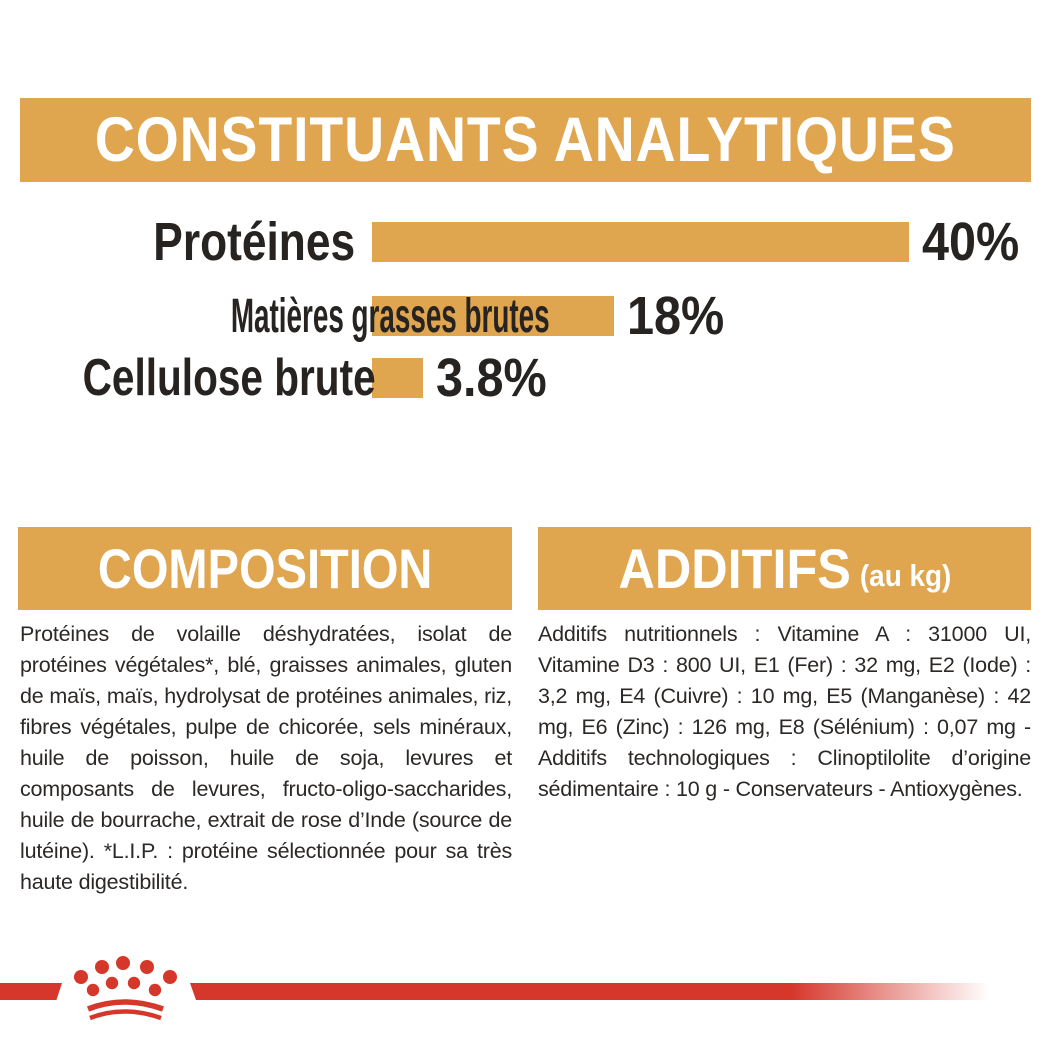  What do you see at coordinates (640, 242) in the screenshot?
I see `bar-proteines` at bounding box center [640, 242].